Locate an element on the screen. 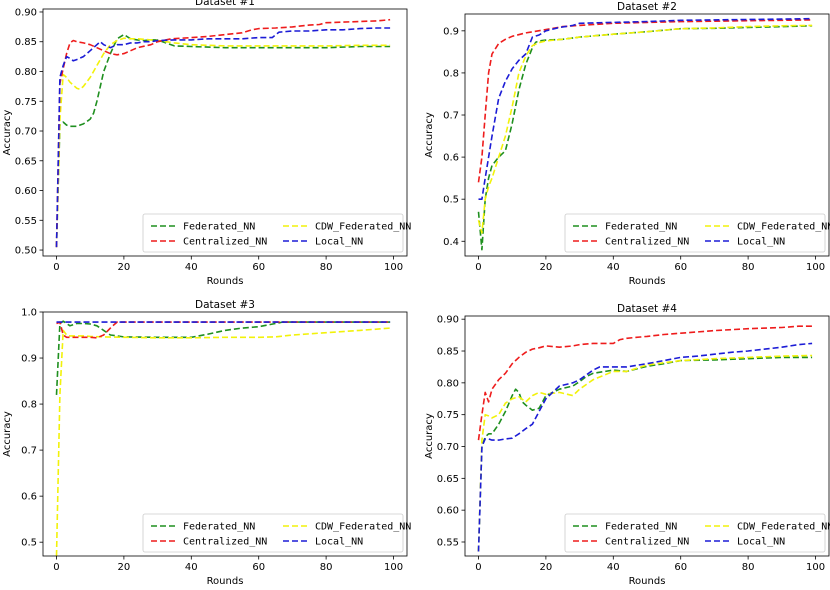 This screenshot has height=590, width=830. y-tick-label: 0.85 is located at coordinates (448, 352).